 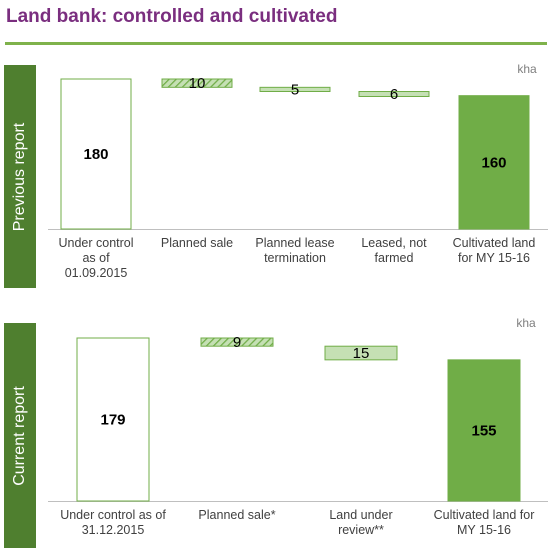 I want to click on category-label-previous-3: Planned lease termination, so click(x=294, y=250).